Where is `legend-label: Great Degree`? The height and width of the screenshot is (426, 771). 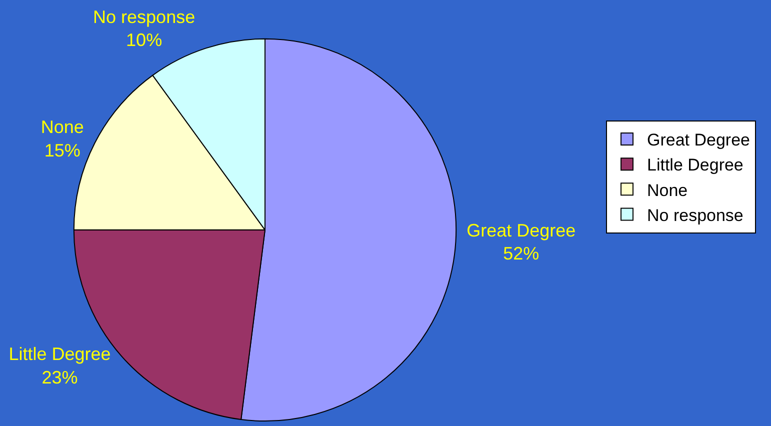 legend-label: Great Degree is located at coordinates (698, 140).